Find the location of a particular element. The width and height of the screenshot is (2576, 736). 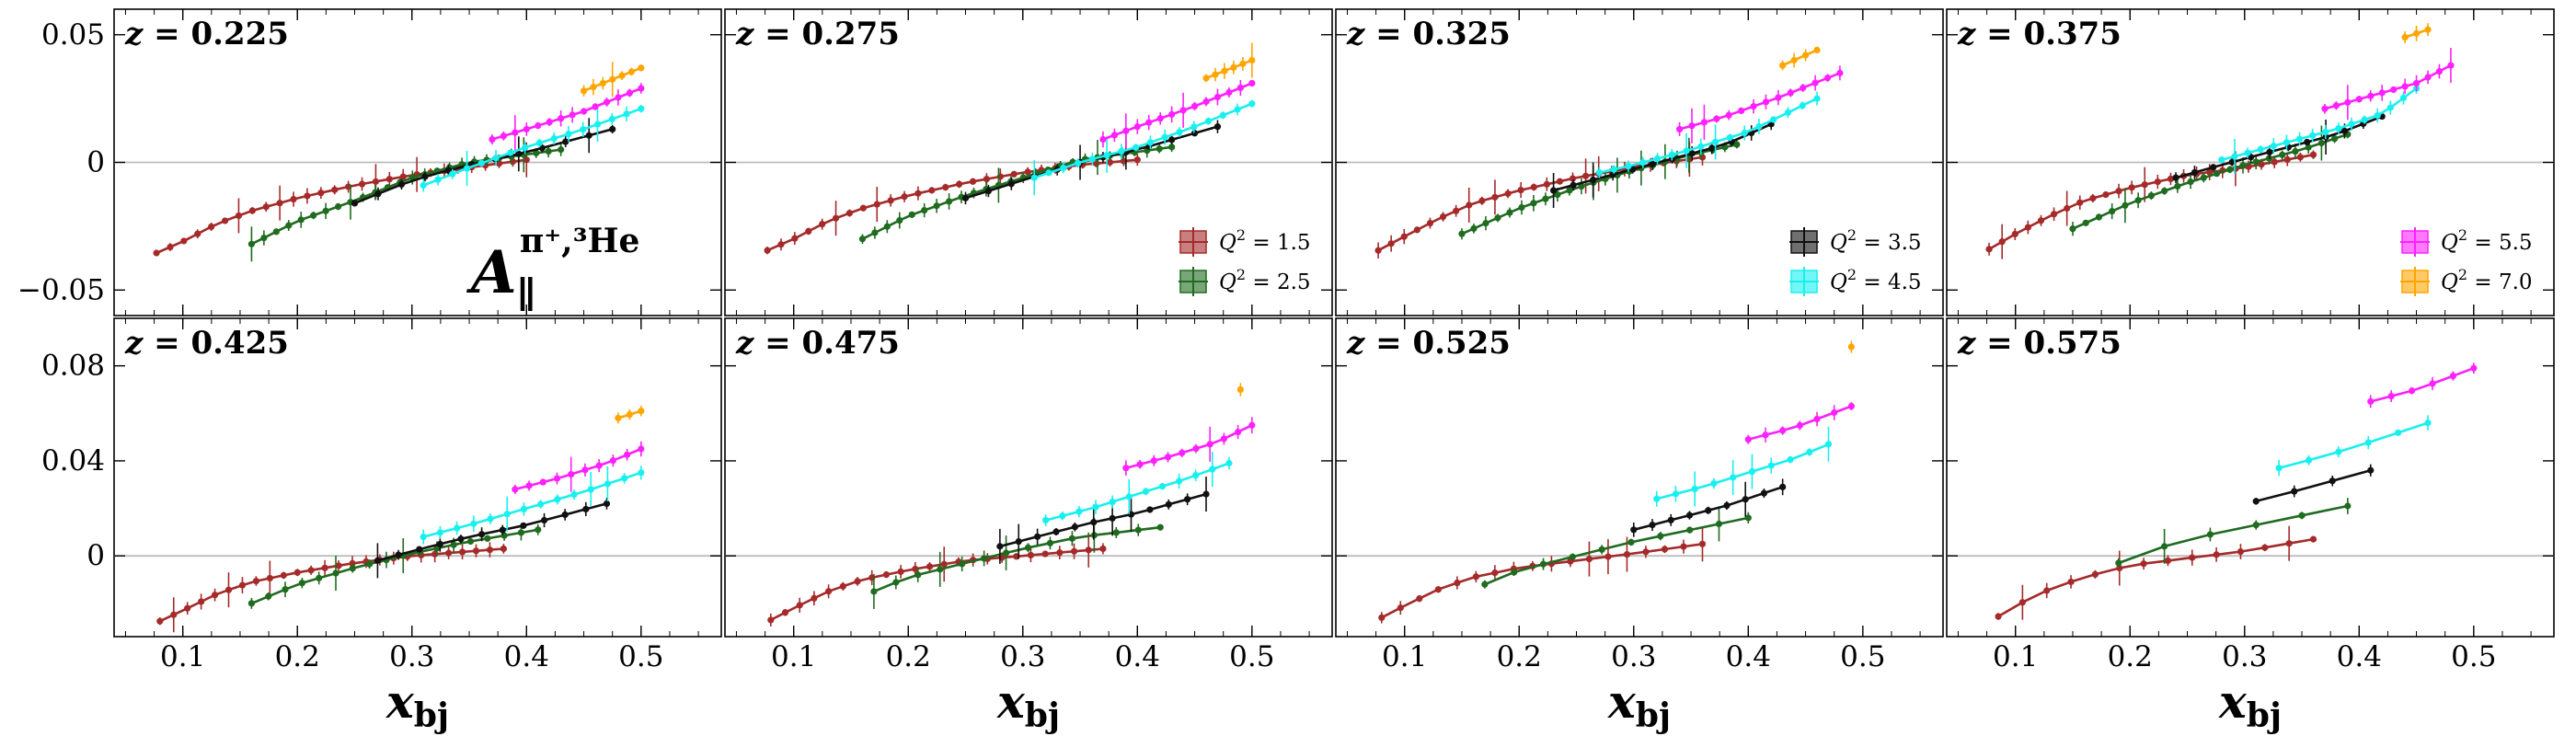

panel-frame is located at coordinates (2250, 477).